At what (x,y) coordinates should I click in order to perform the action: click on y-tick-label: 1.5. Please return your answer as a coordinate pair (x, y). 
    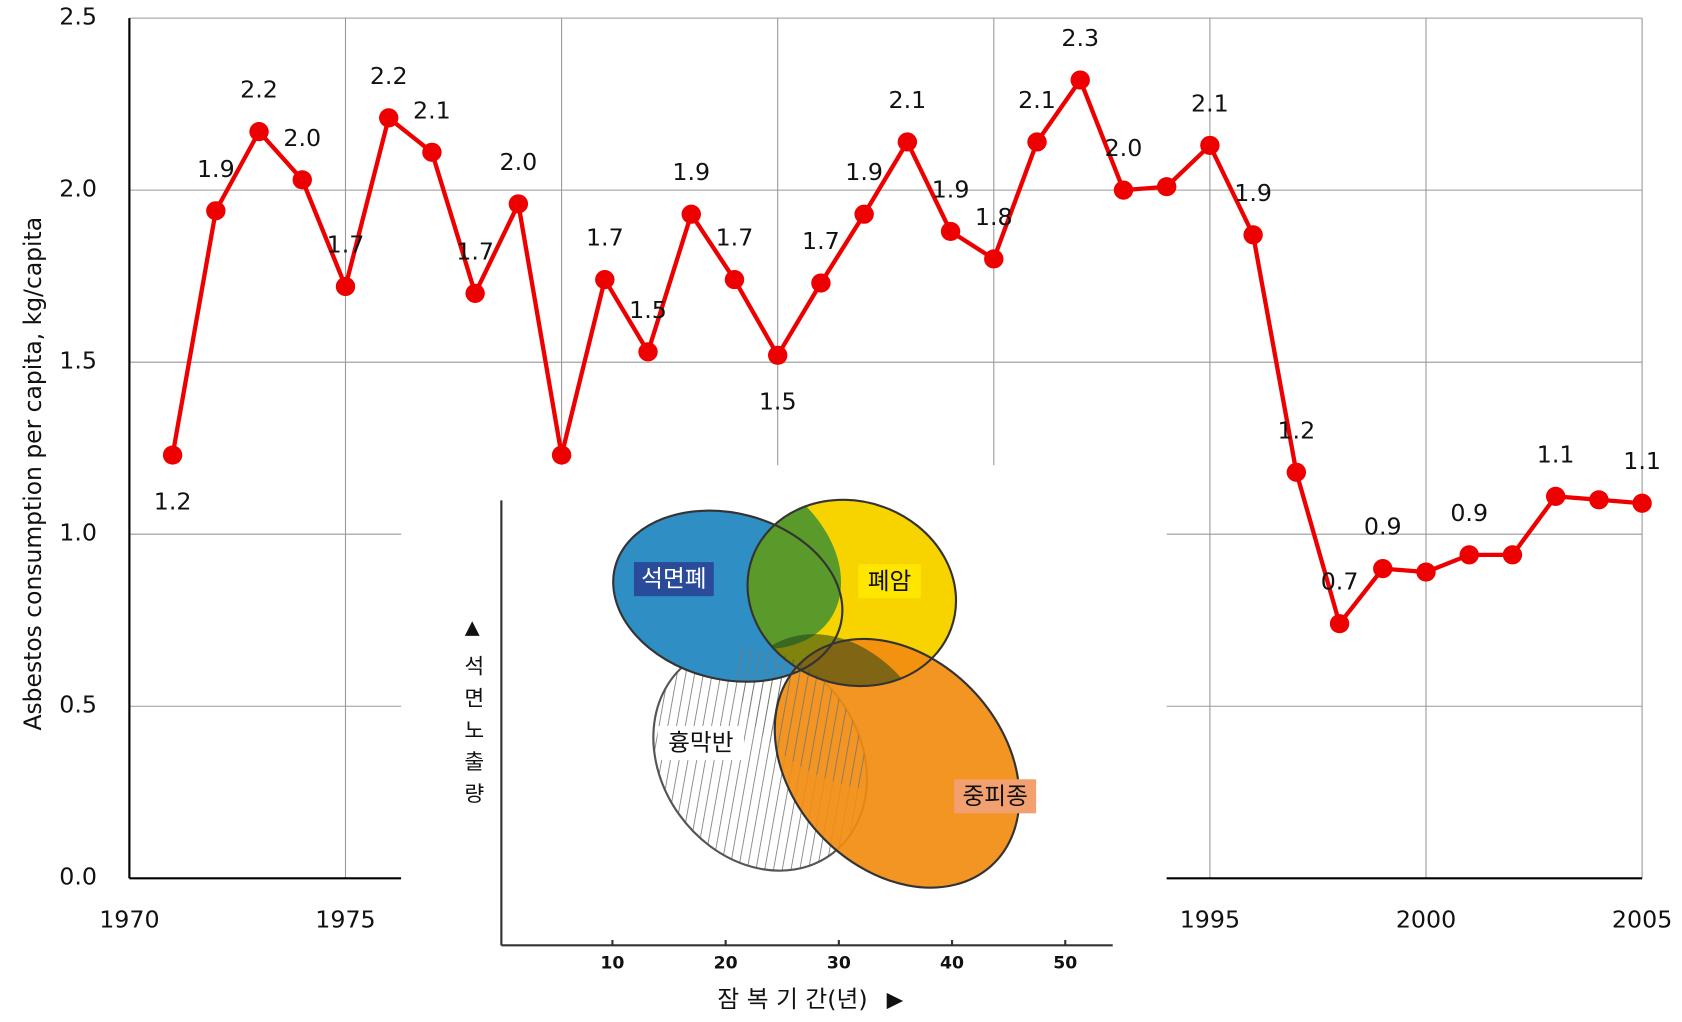
    Looking at the image, I should click on (78, 361).